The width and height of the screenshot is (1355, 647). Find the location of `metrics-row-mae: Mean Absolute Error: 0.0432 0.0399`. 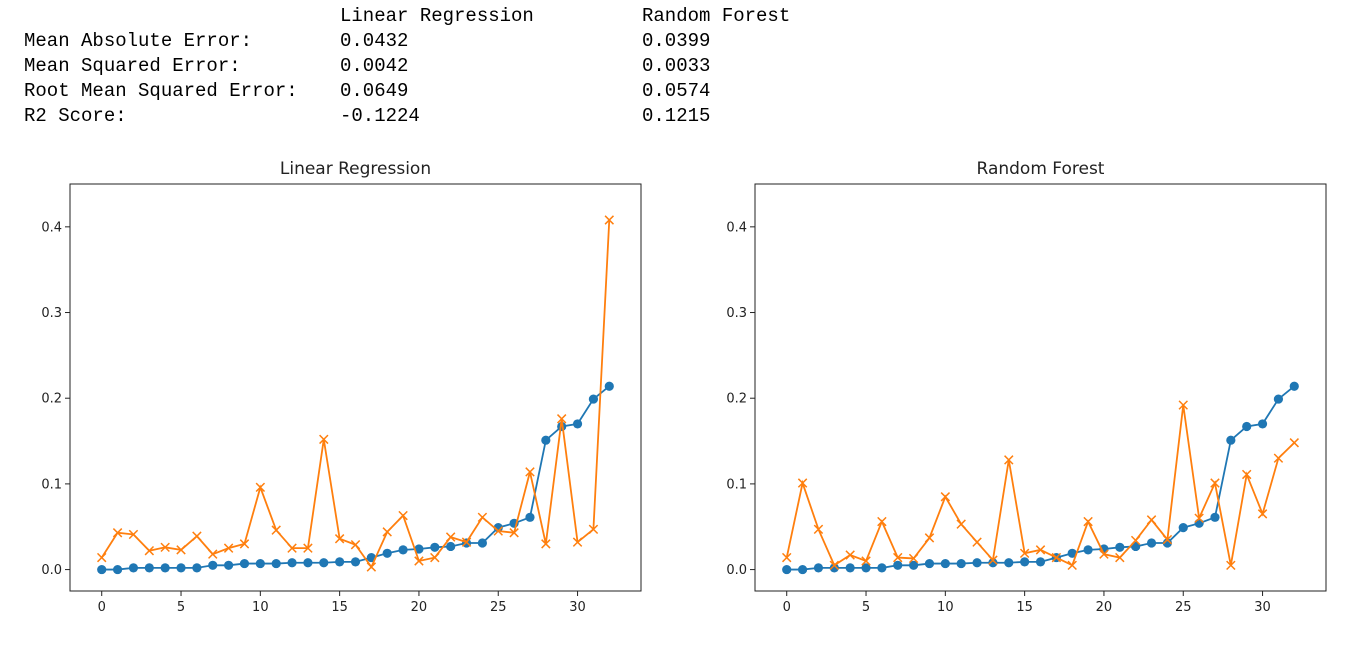

metrics-row-mae: Mean Absolute Error: 0.0432 0.0399 is located at coordinates (474, 41).